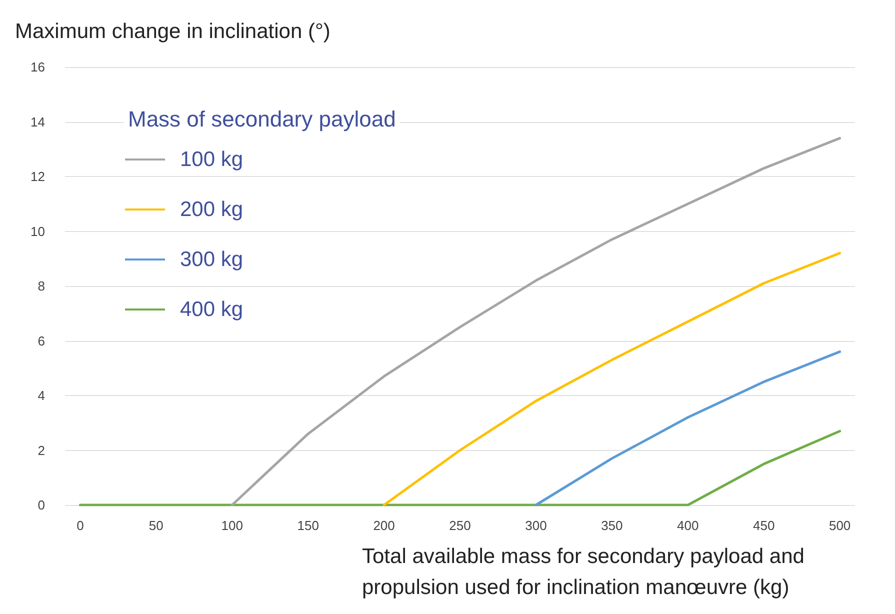 The image size is (895, 614). Describe the element at coordinates (688, 428) in the screenshot. I see `line-series` at that location.